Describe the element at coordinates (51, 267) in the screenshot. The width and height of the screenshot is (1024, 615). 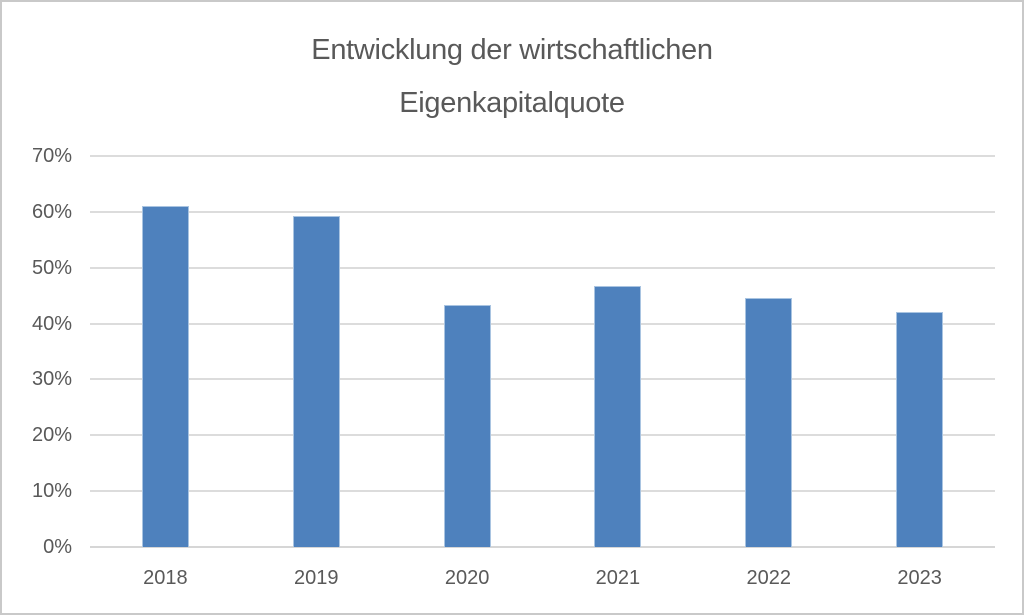
I see `y-axis-tick-label: 50%` at that location.